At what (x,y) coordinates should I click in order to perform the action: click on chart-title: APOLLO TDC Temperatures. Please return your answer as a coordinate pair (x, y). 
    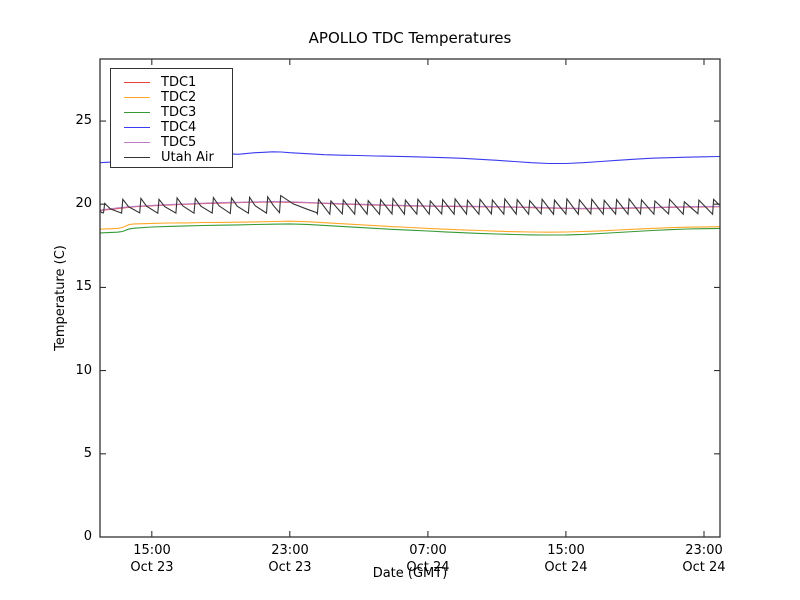
    Looking at the image, I should click on (410, 38).